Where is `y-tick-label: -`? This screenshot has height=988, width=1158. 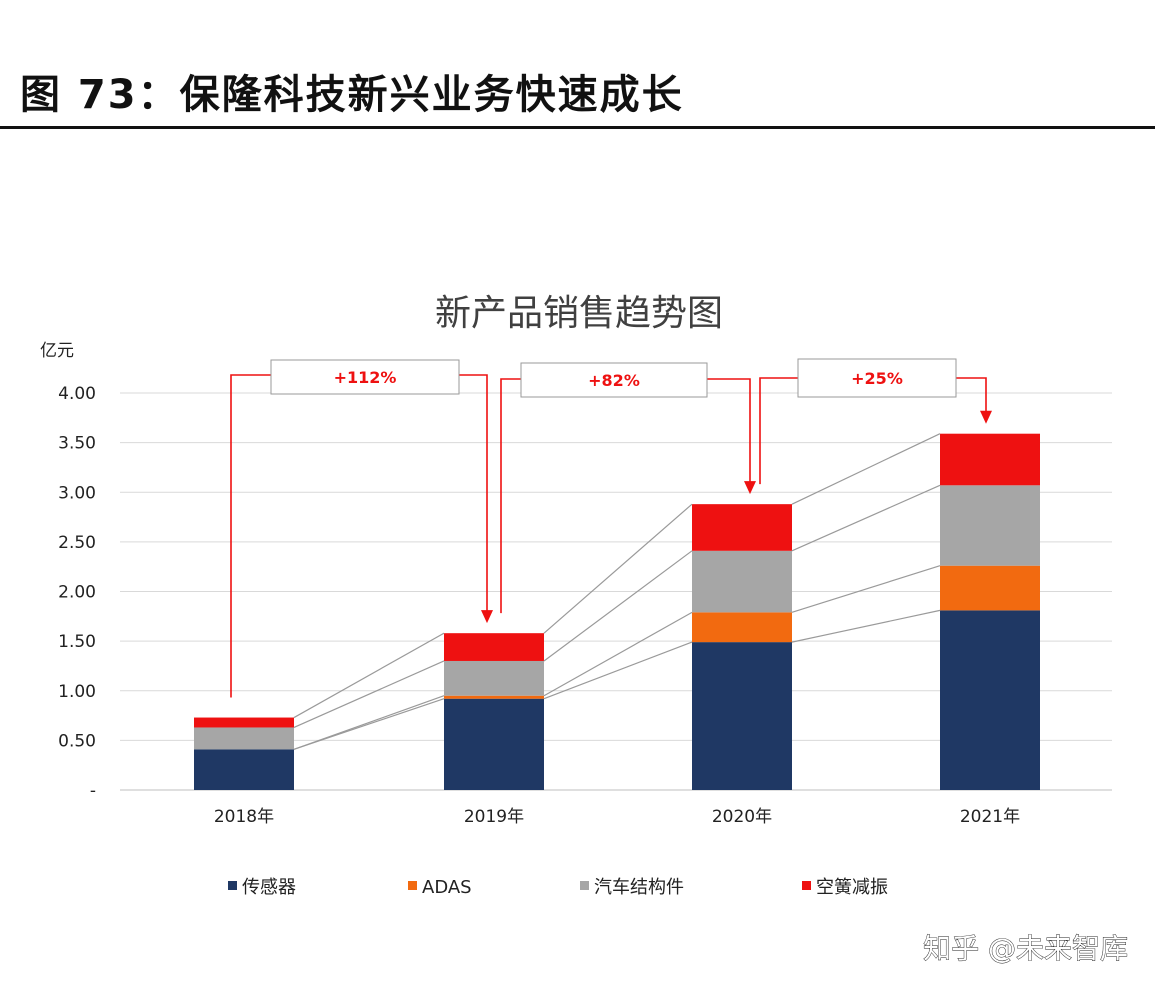 y-tick-label: - is located at coordinates (93, 791).